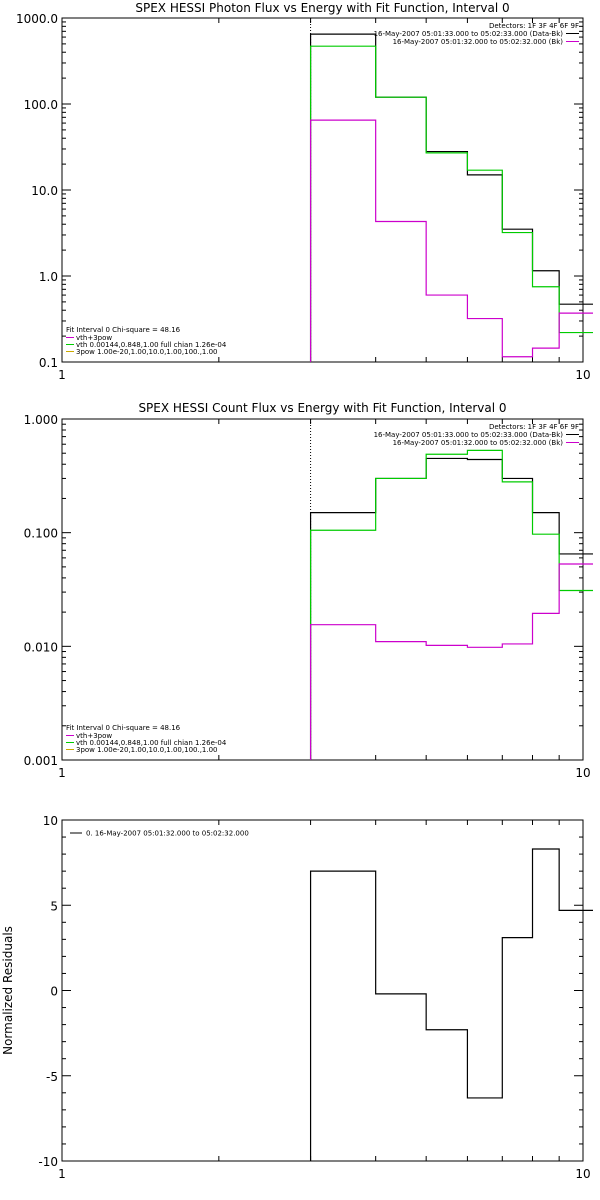  I want to click on y-tick-label: 1000.0, so click(37, 19).